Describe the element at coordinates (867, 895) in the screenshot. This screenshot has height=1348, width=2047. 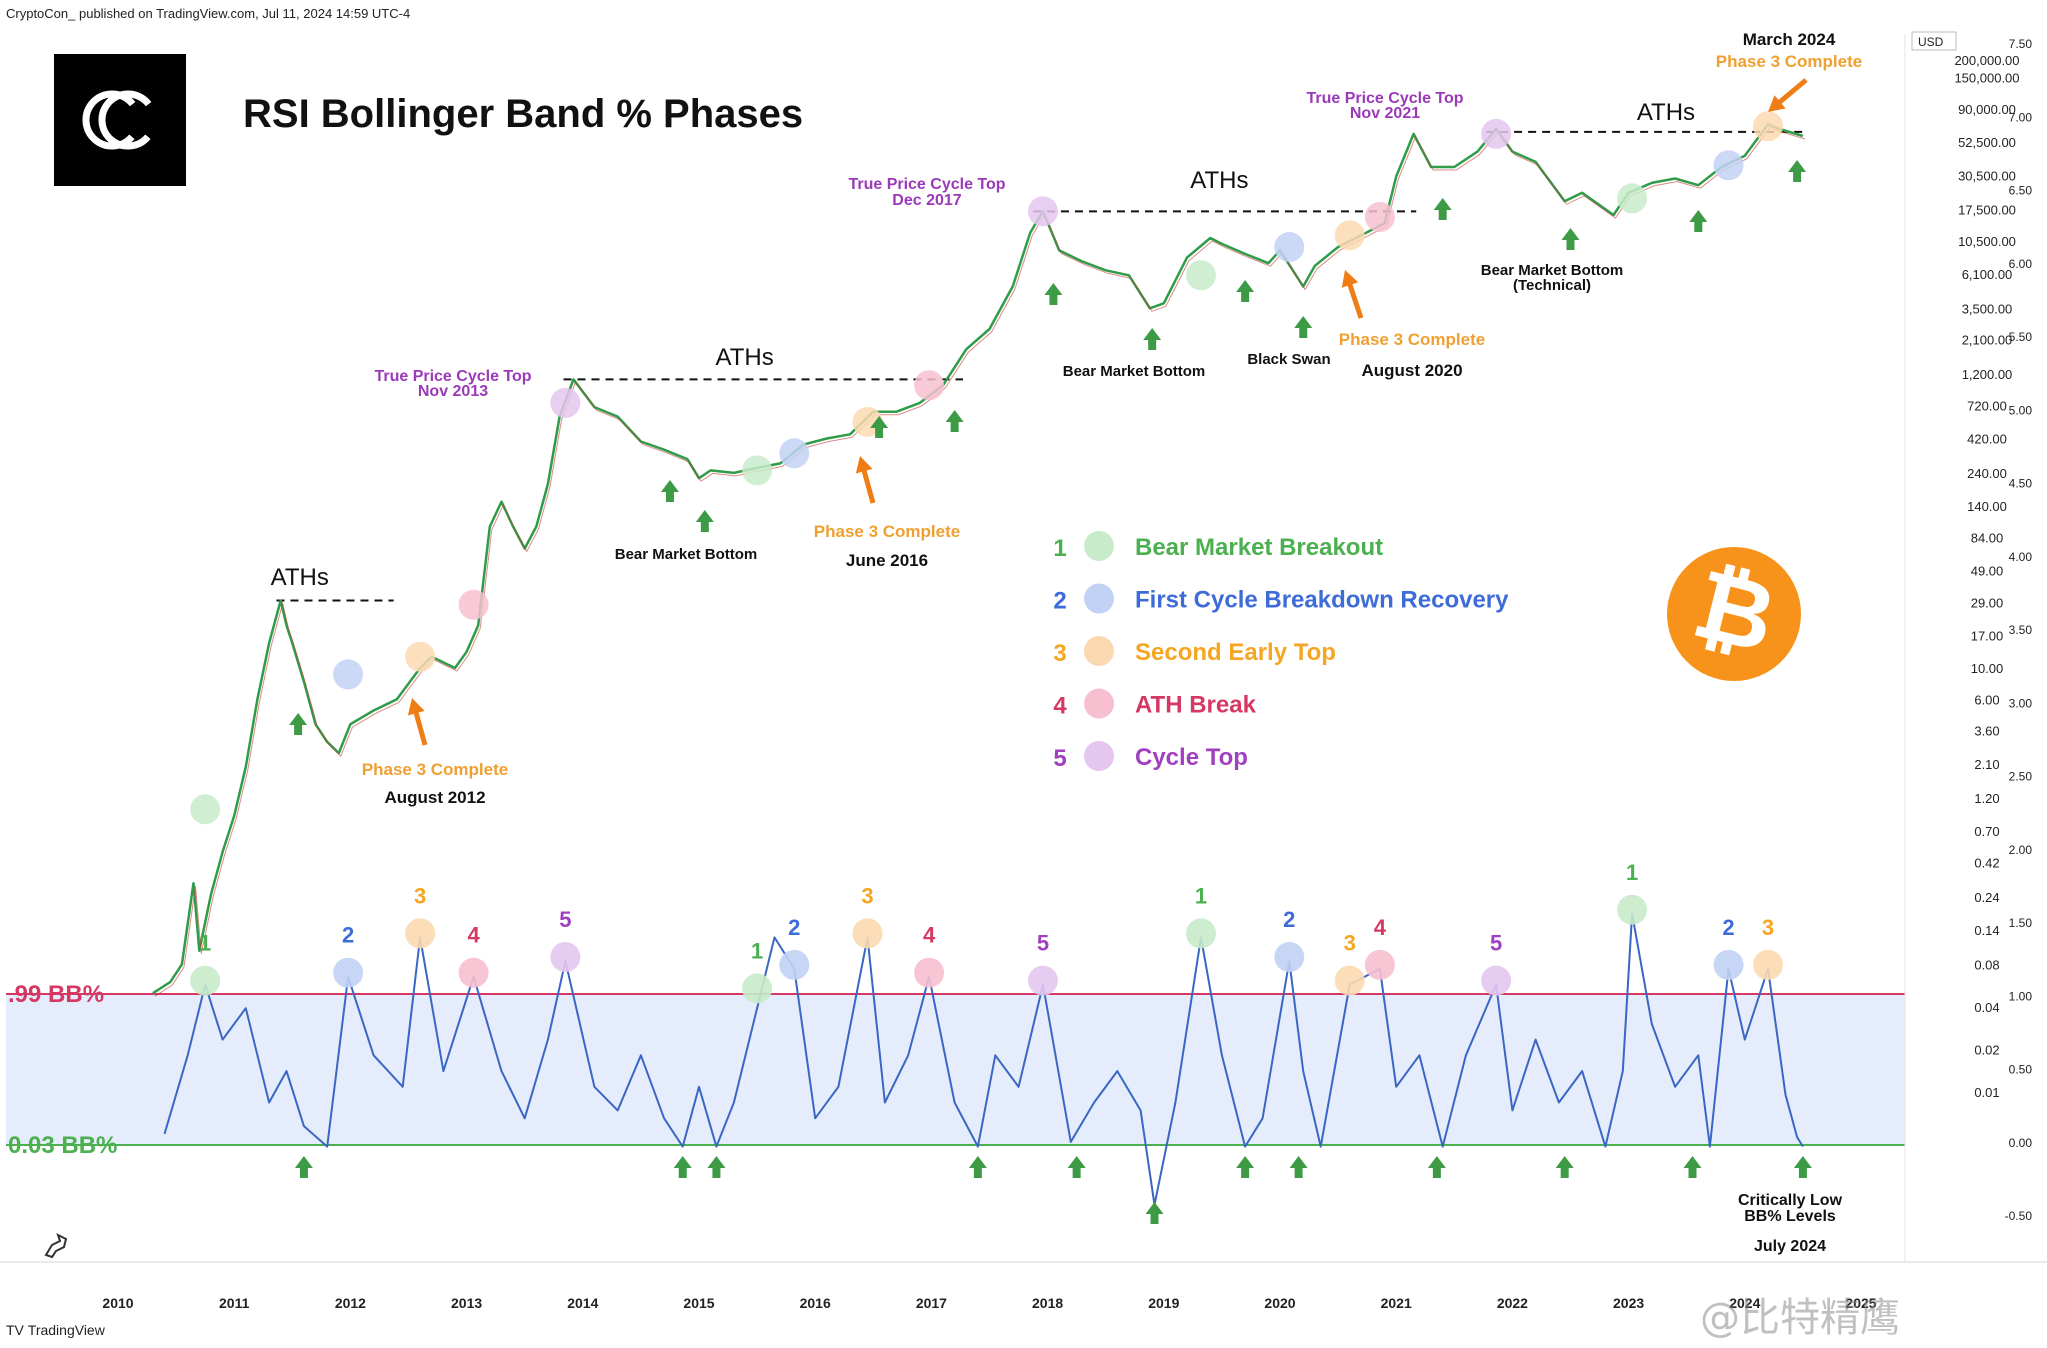
I see `rsi-phase-number: 3` at that location.